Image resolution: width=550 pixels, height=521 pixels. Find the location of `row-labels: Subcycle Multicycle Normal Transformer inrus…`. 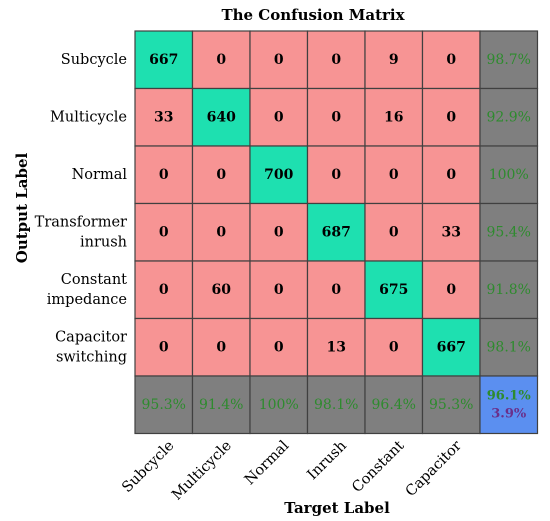

row-labels: Subcycle Multicycle Normal Transformer inrus… is located at coordinates (81, 209).